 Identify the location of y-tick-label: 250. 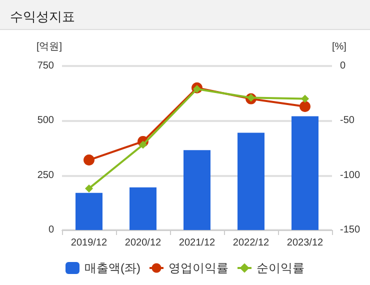
(45, 175).